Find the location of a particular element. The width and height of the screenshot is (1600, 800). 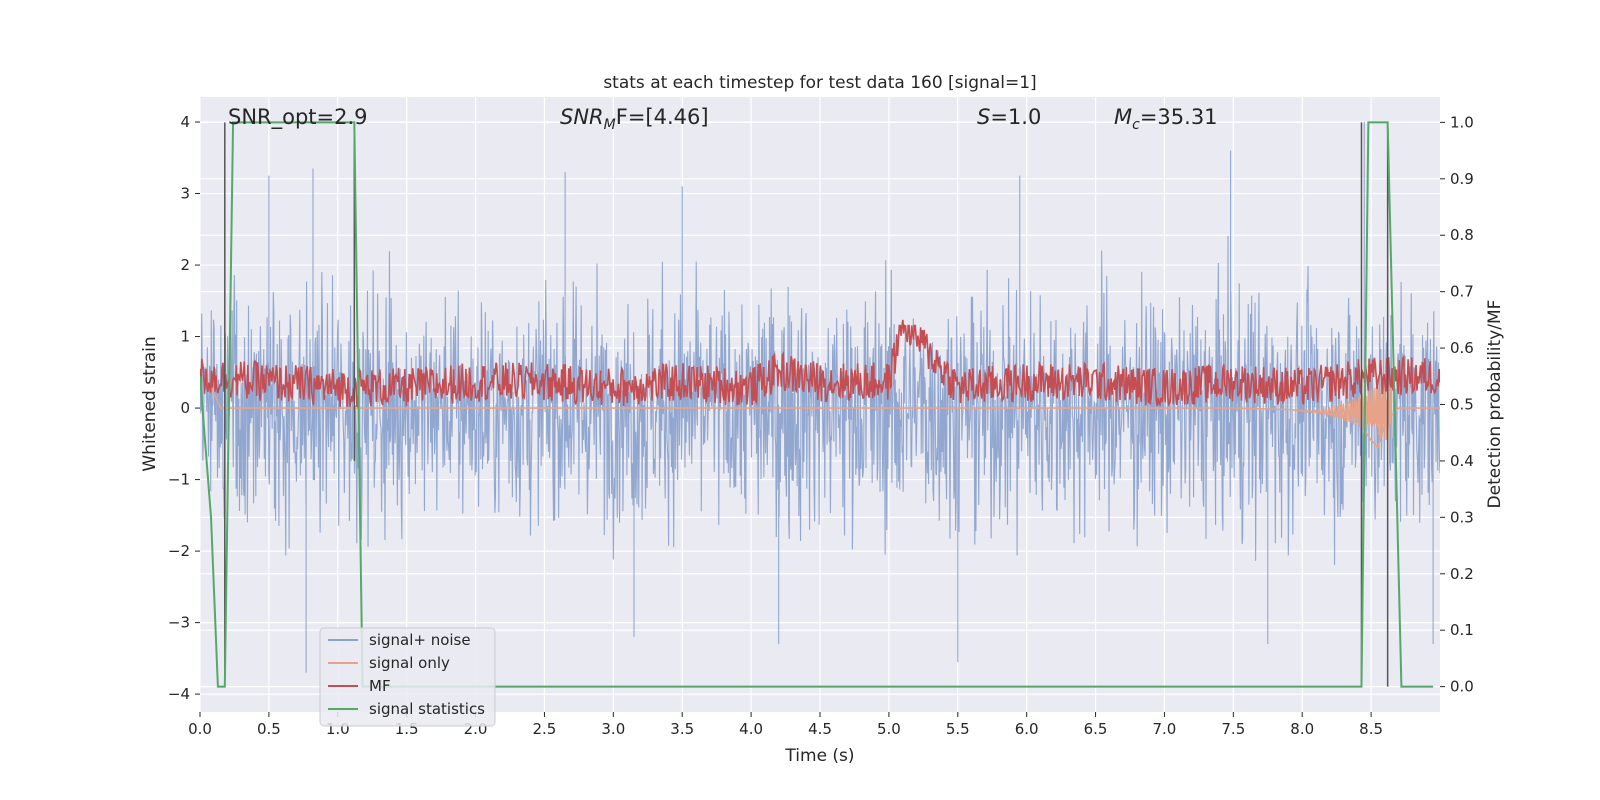

x-tick-label: 5.0 is located at coordinates (889, 729).